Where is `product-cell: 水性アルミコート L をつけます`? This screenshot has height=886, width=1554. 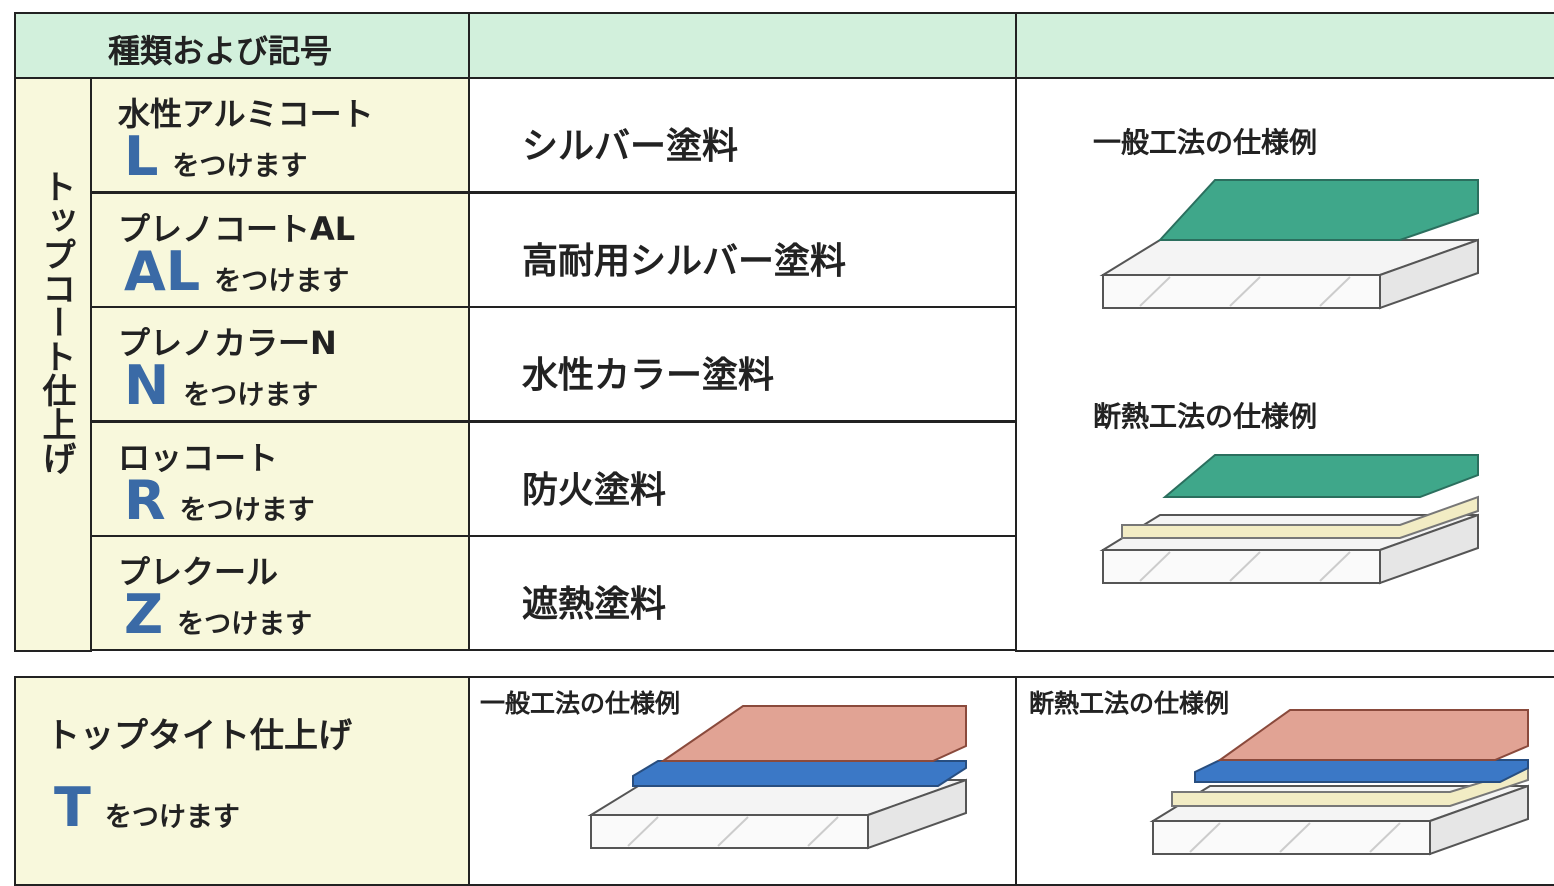
product-cell: 水性アルミコート L をつけます is located at coordinates (280, 135).